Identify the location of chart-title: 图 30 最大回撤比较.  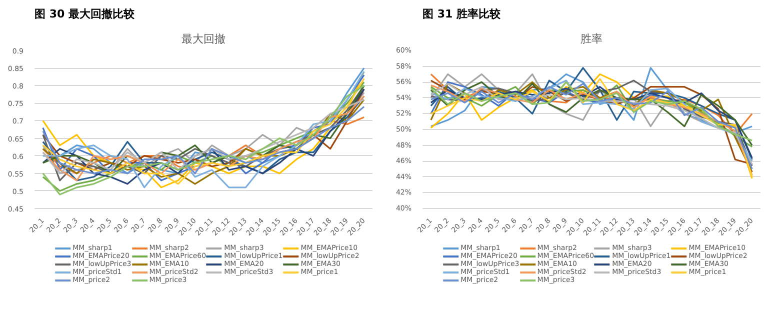
(85, 14).